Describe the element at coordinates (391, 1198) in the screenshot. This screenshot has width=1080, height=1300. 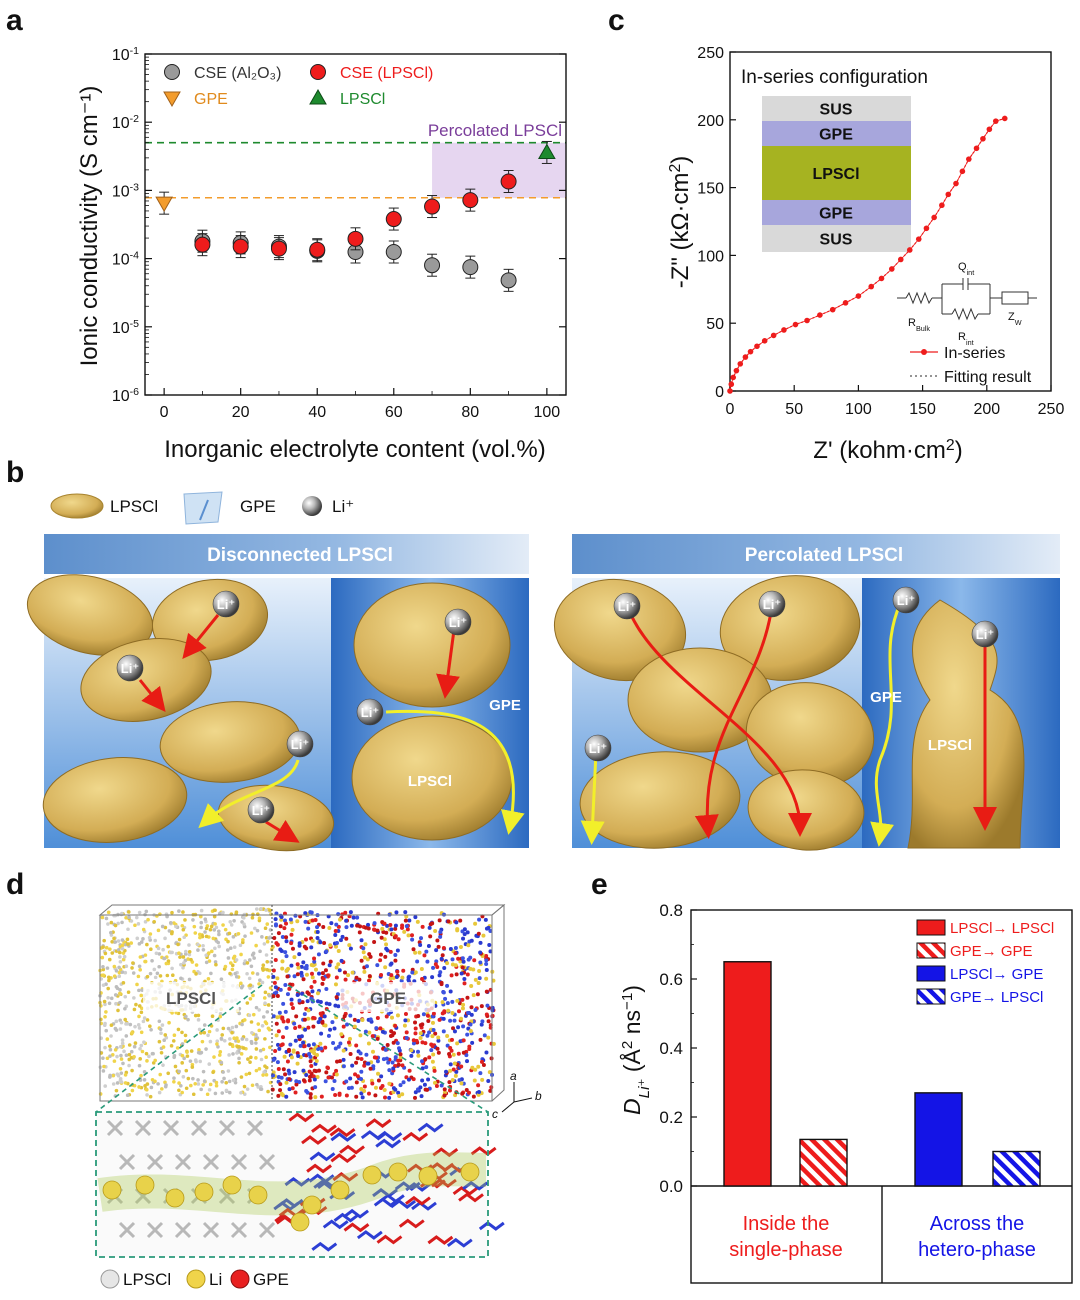
I see `gpe-chain` at that location.